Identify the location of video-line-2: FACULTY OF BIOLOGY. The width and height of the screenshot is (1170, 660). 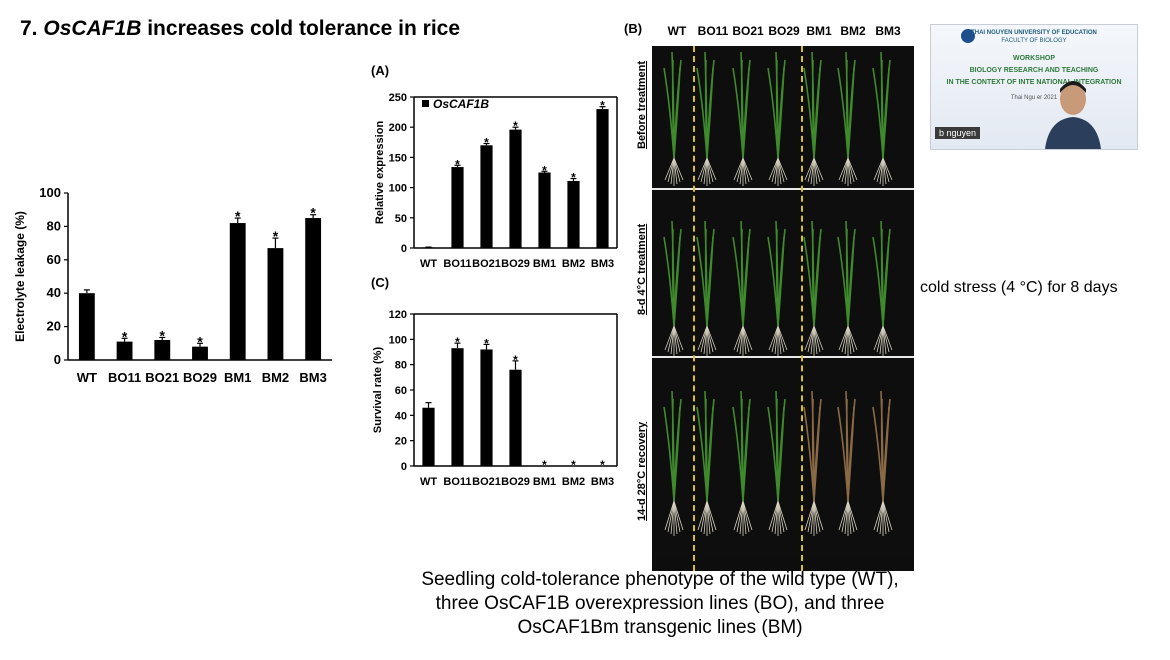
(1034, 41).